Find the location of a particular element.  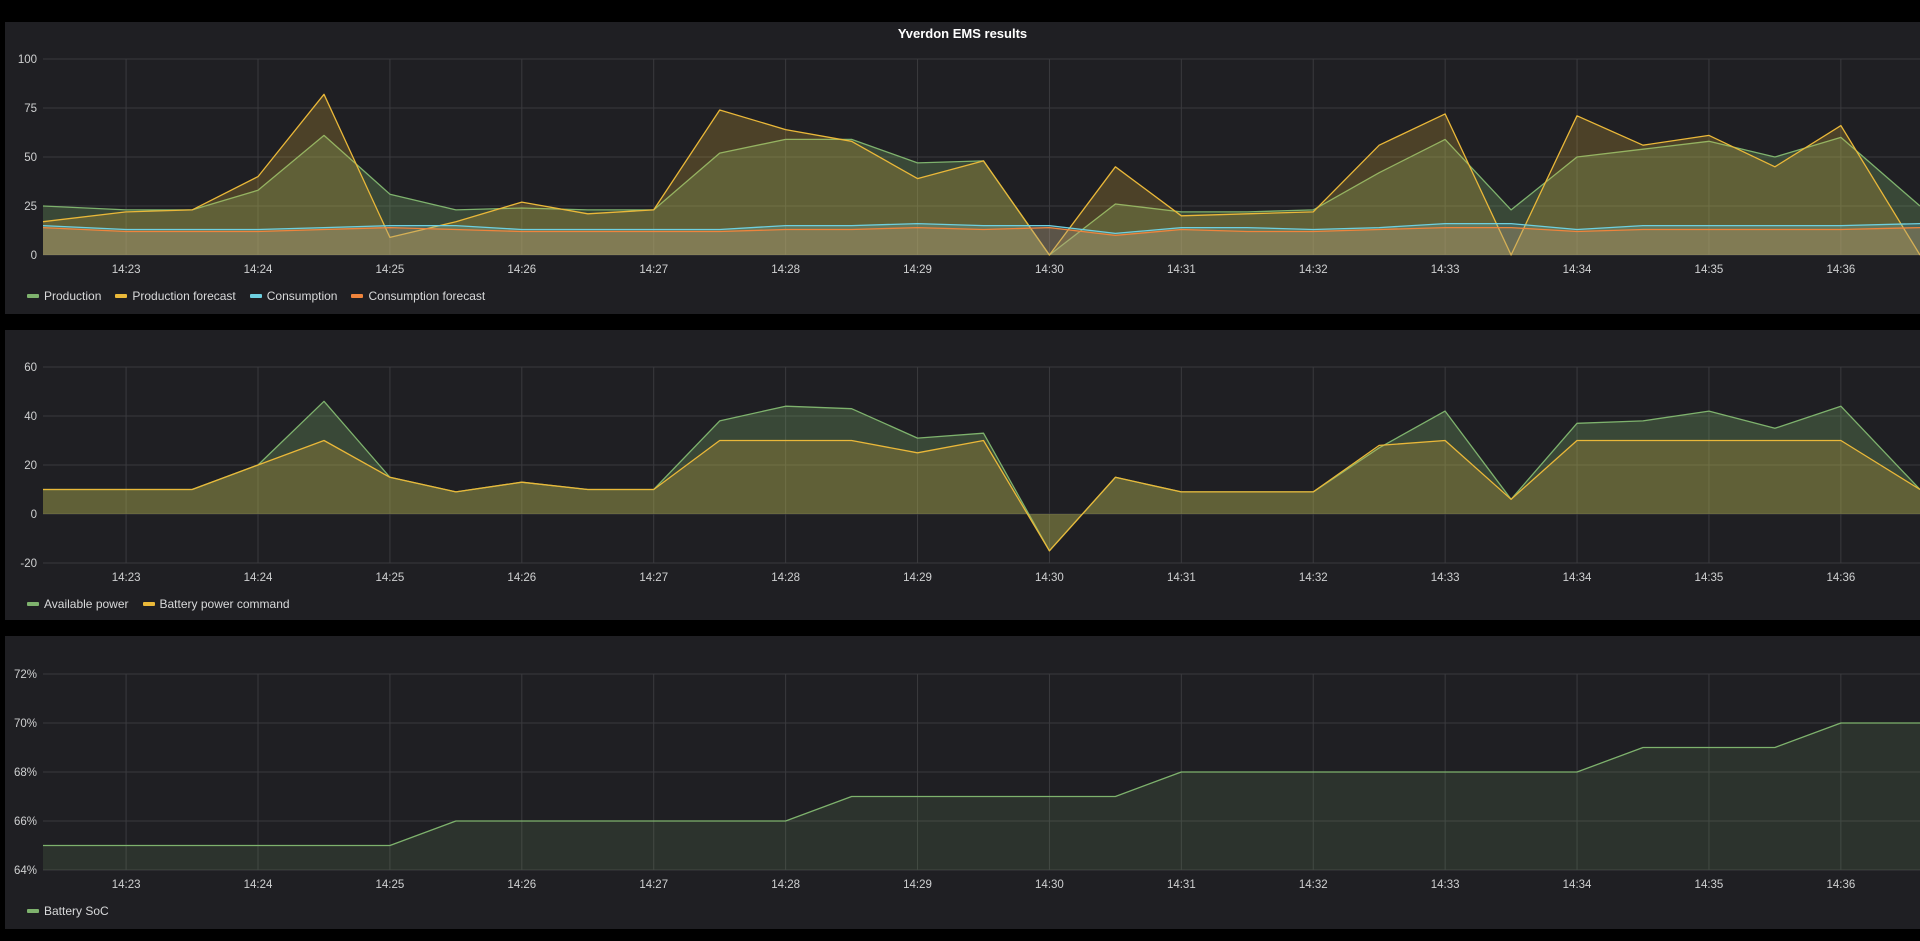

legend-label: Battery power command is located at coordinates (224, 604).